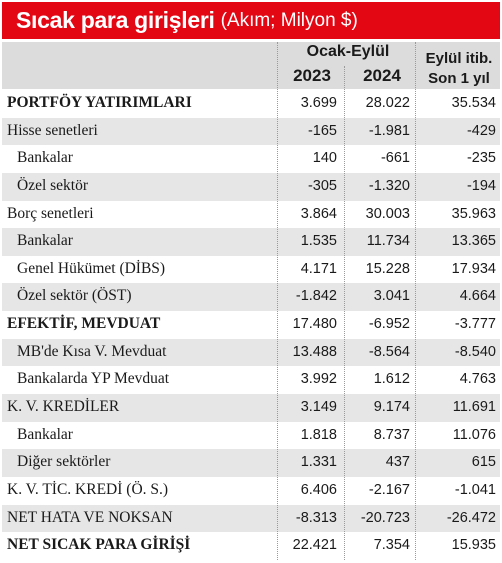 The width and height of the screenshot is (502, 563). I want to click on cell-2023: 17.480, so click(314, 324).